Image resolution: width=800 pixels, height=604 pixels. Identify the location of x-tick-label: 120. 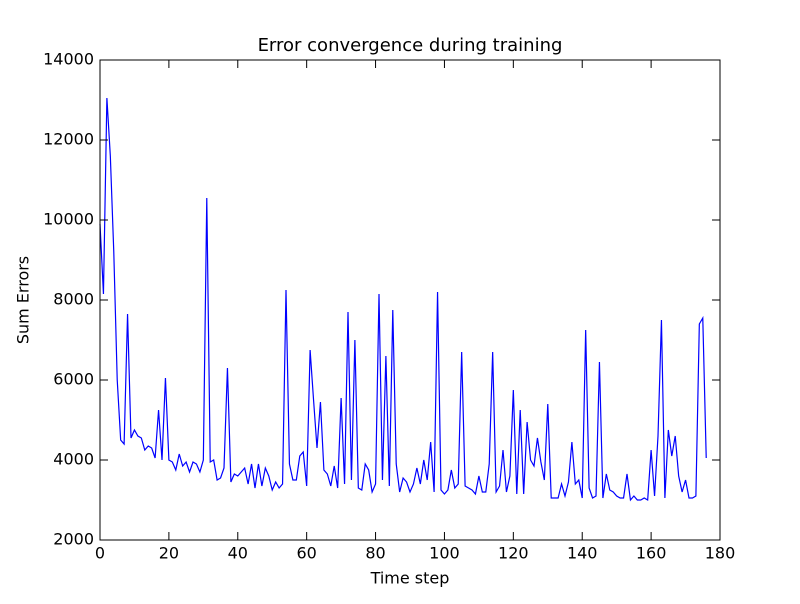
(513, 553).